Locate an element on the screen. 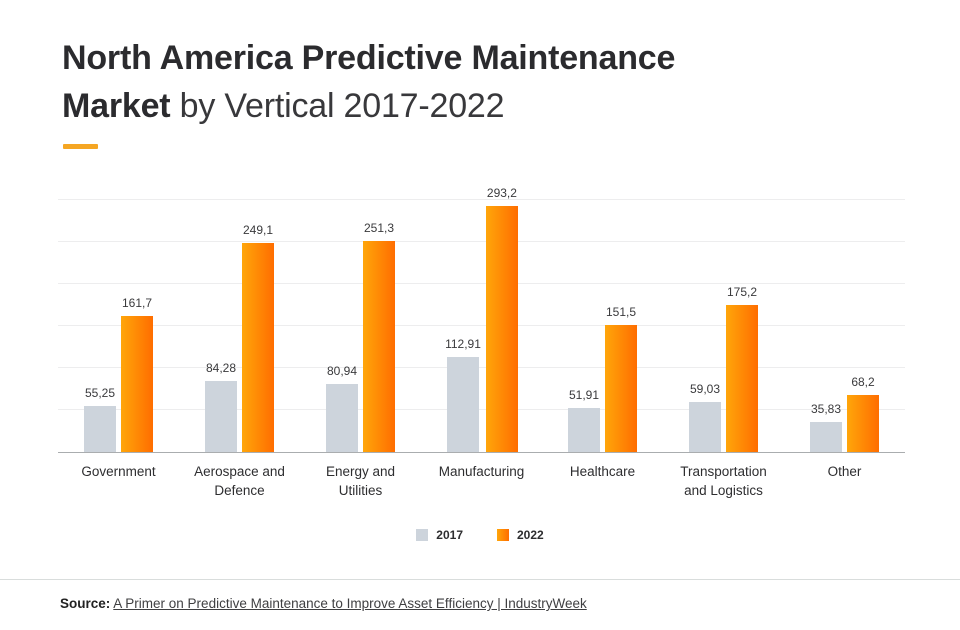 Image resolution: width=960 pixels, height=630 pixels. chart-legend: 2017 2022 is located at coordinates (480, 535).